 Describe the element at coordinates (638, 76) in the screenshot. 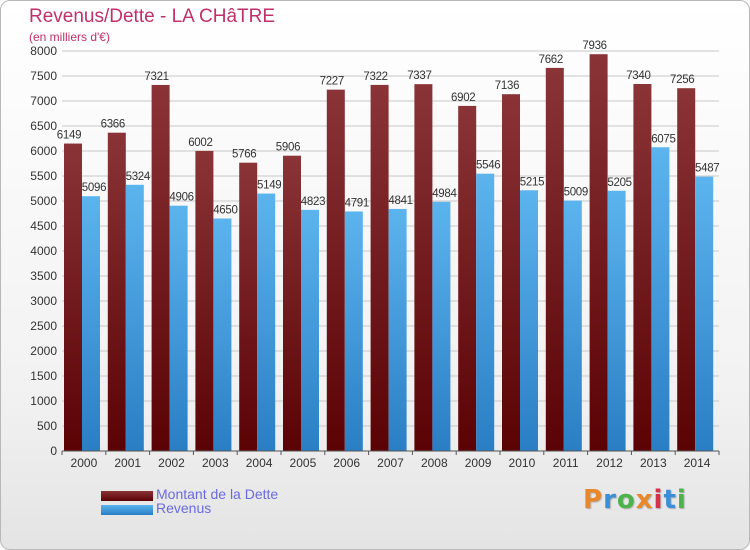

I see `data-label: 7340` at that location.